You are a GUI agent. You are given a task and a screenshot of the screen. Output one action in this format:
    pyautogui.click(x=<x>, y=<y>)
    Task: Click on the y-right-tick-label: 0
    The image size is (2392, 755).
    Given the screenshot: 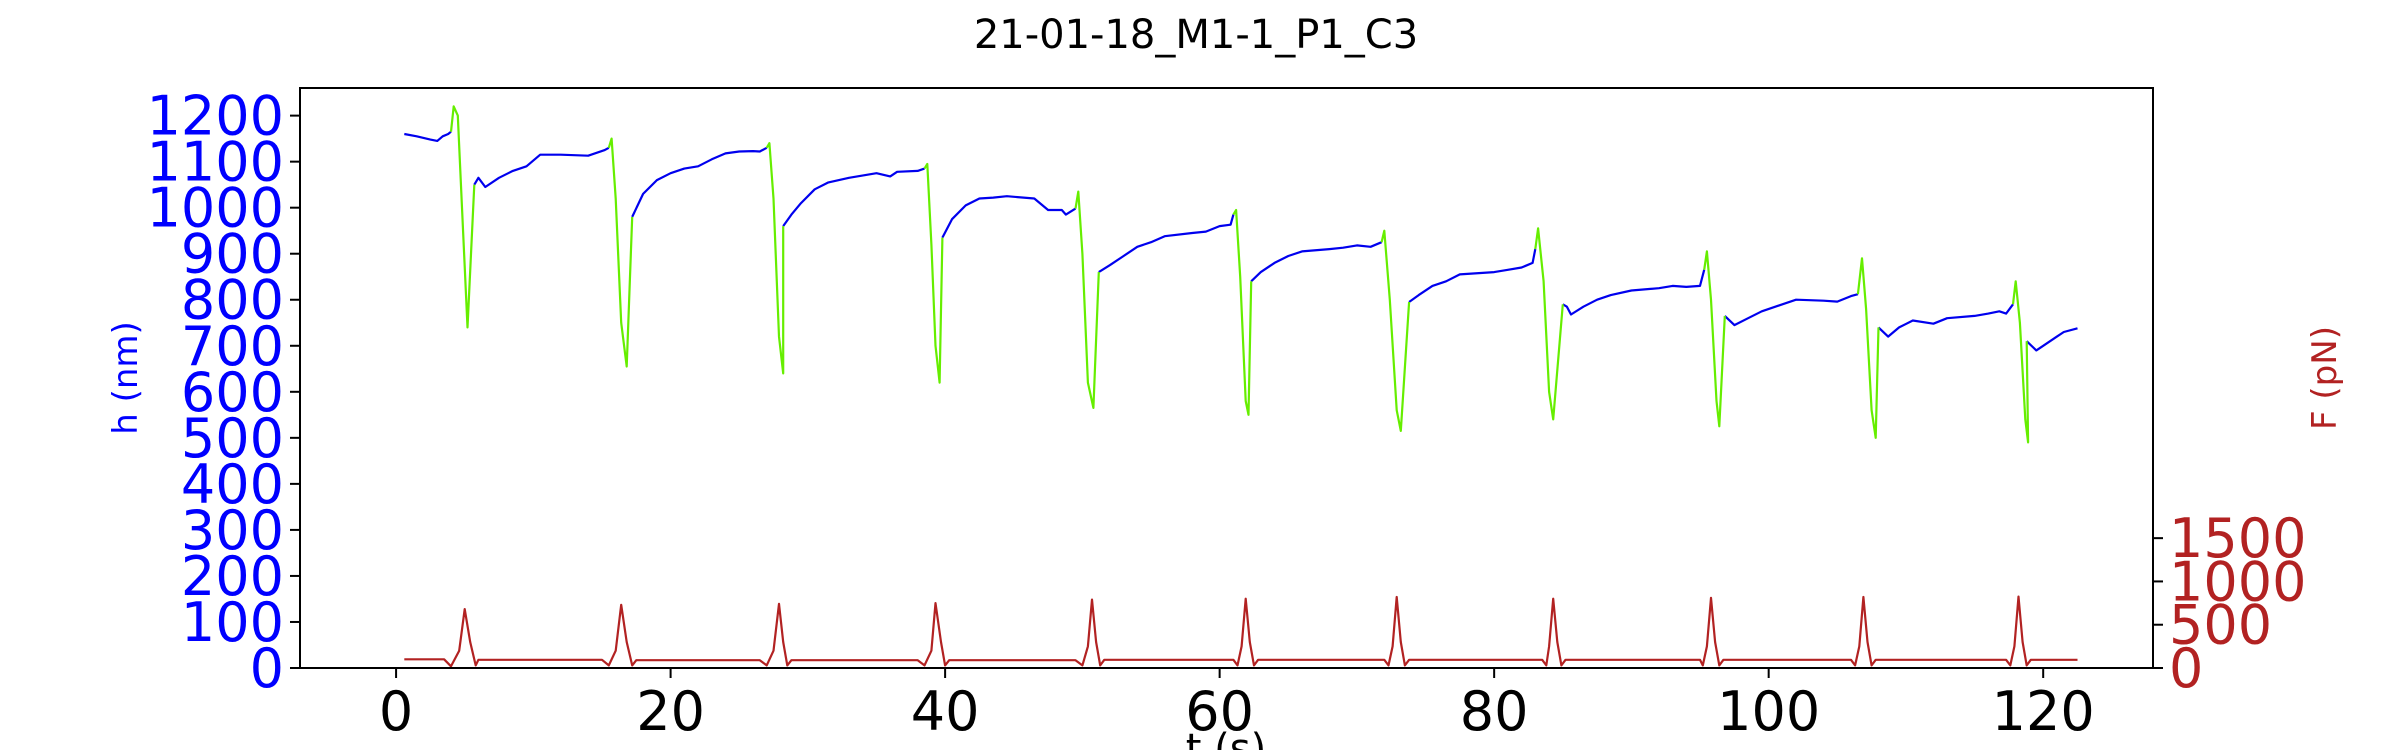 What is the action you would take?
    pyautogui.click(x=2186, y=668)
    